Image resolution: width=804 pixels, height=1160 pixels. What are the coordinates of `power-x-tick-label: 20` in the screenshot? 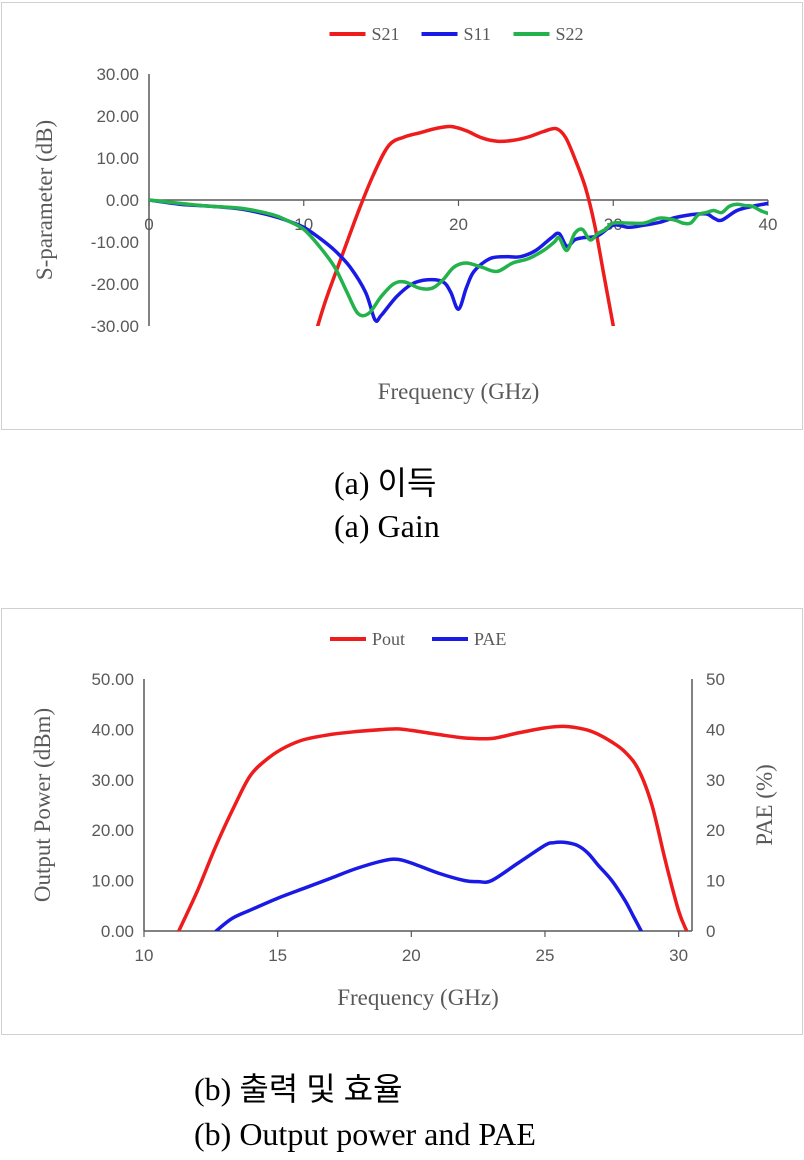 It's located at (411, 955).